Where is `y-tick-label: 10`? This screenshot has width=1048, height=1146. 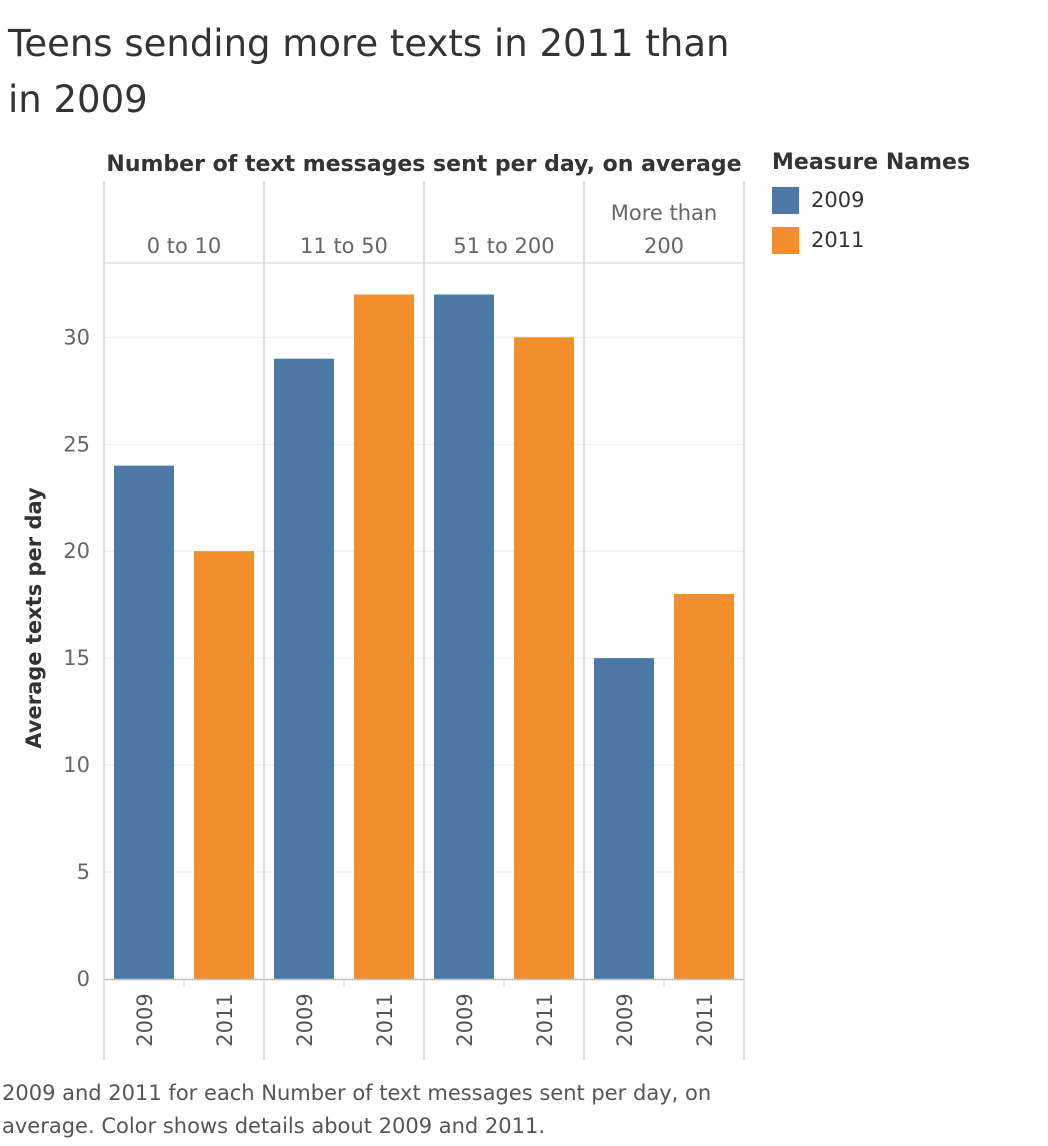
y-tick-label: 10 is located at coordinates (76, 765).